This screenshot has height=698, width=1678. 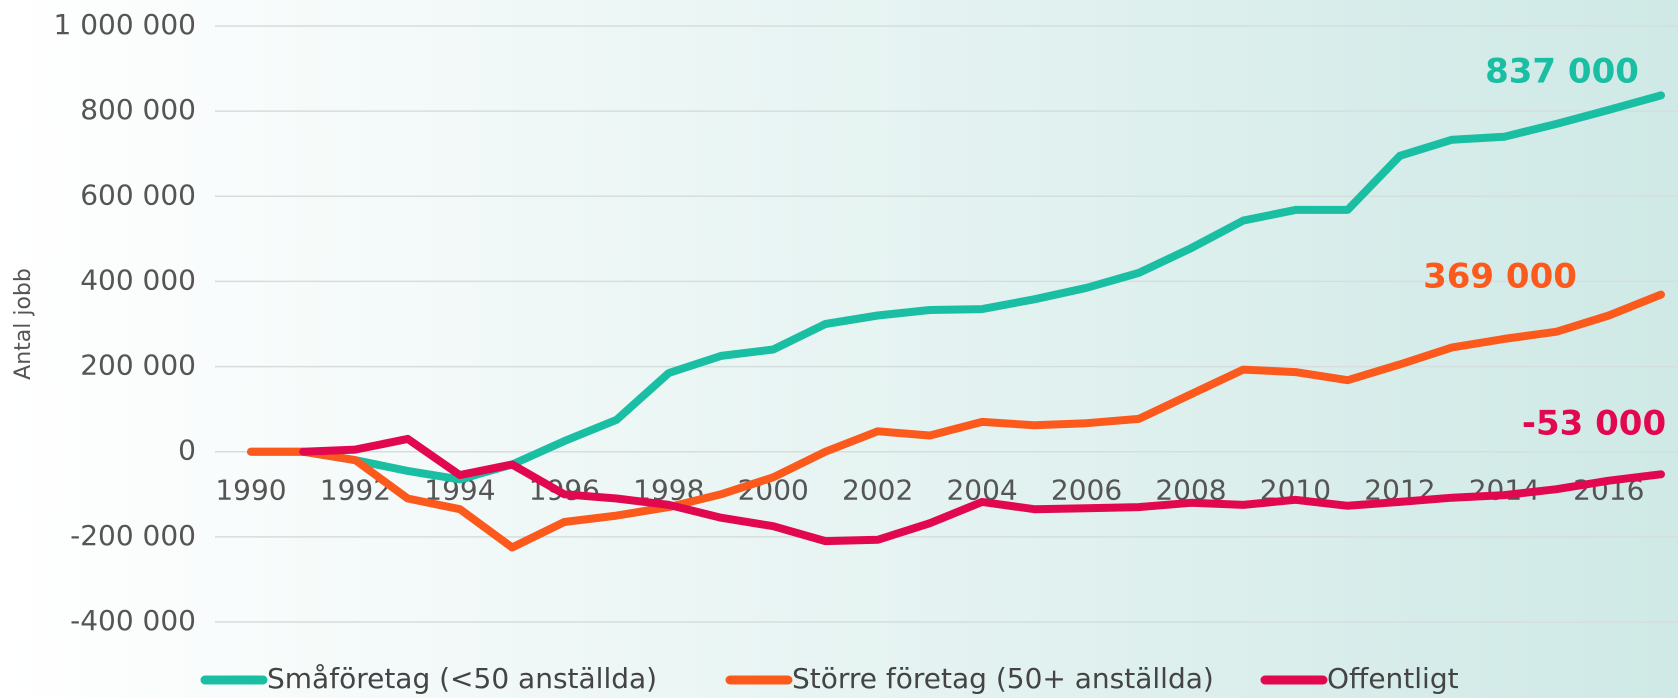 I want to click on line-series, so click(x=982, y=490).